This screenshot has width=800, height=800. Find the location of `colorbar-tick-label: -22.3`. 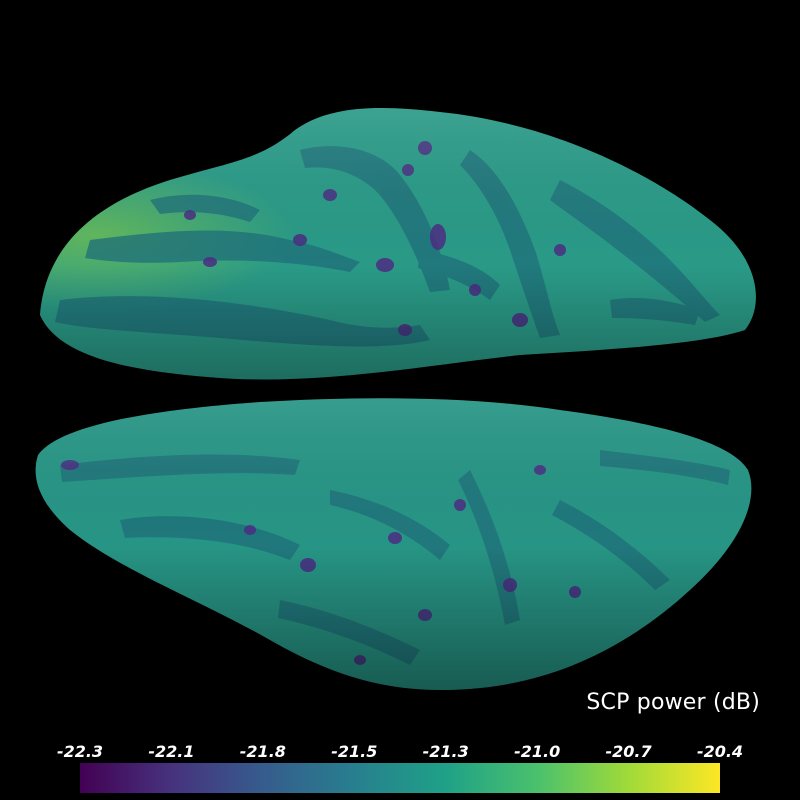

colorbar-tick-label: -22.3 is located at coordinates (80, 751).